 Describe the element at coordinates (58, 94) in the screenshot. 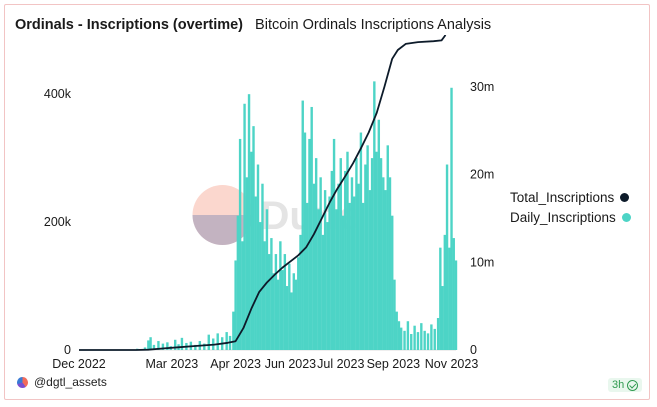

I see `y-left-tick-label: 400k` at that location.